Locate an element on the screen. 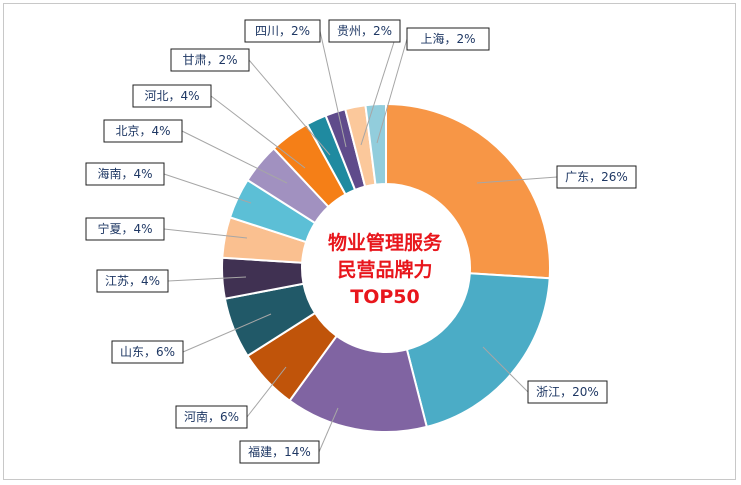  data-label-7: 宁夏，4% is located at coordinates (124, 228).